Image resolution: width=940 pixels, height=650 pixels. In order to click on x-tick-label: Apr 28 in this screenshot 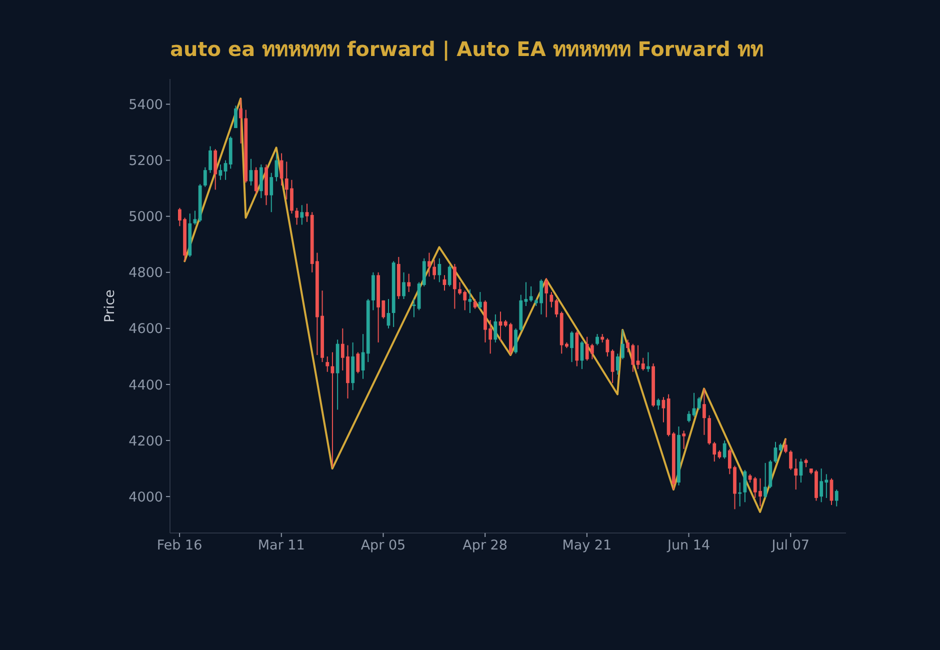, I will do `click(485, 546)`.